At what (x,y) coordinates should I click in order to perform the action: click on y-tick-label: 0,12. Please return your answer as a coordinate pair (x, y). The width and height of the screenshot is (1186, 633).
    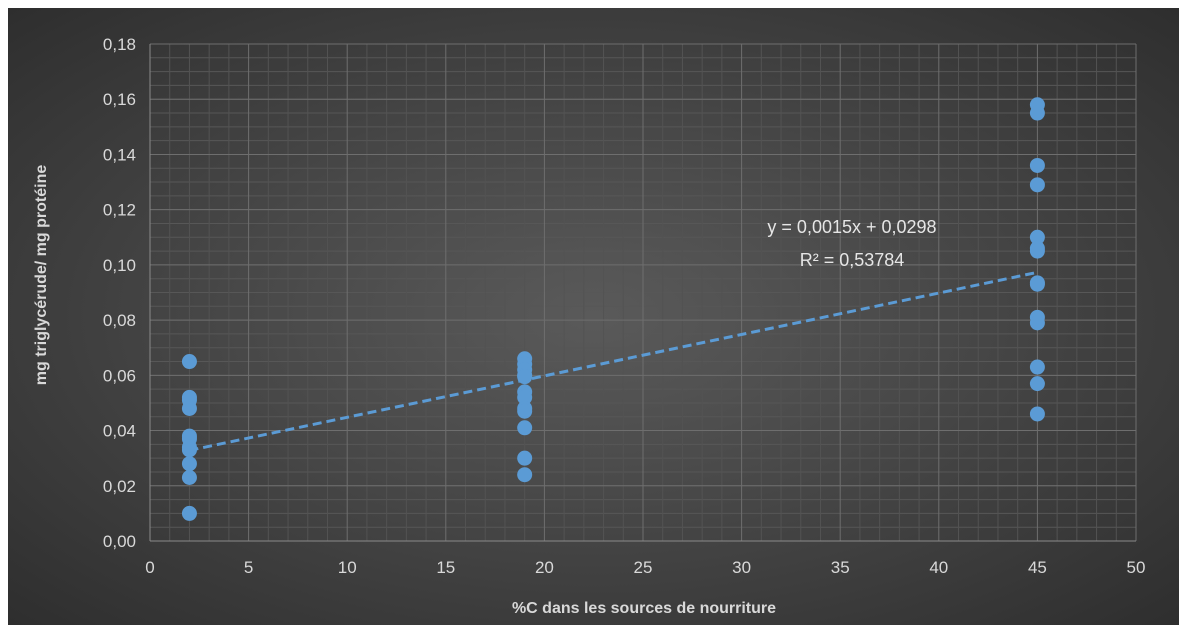
    Looking at the image, I should click on (119, 210).